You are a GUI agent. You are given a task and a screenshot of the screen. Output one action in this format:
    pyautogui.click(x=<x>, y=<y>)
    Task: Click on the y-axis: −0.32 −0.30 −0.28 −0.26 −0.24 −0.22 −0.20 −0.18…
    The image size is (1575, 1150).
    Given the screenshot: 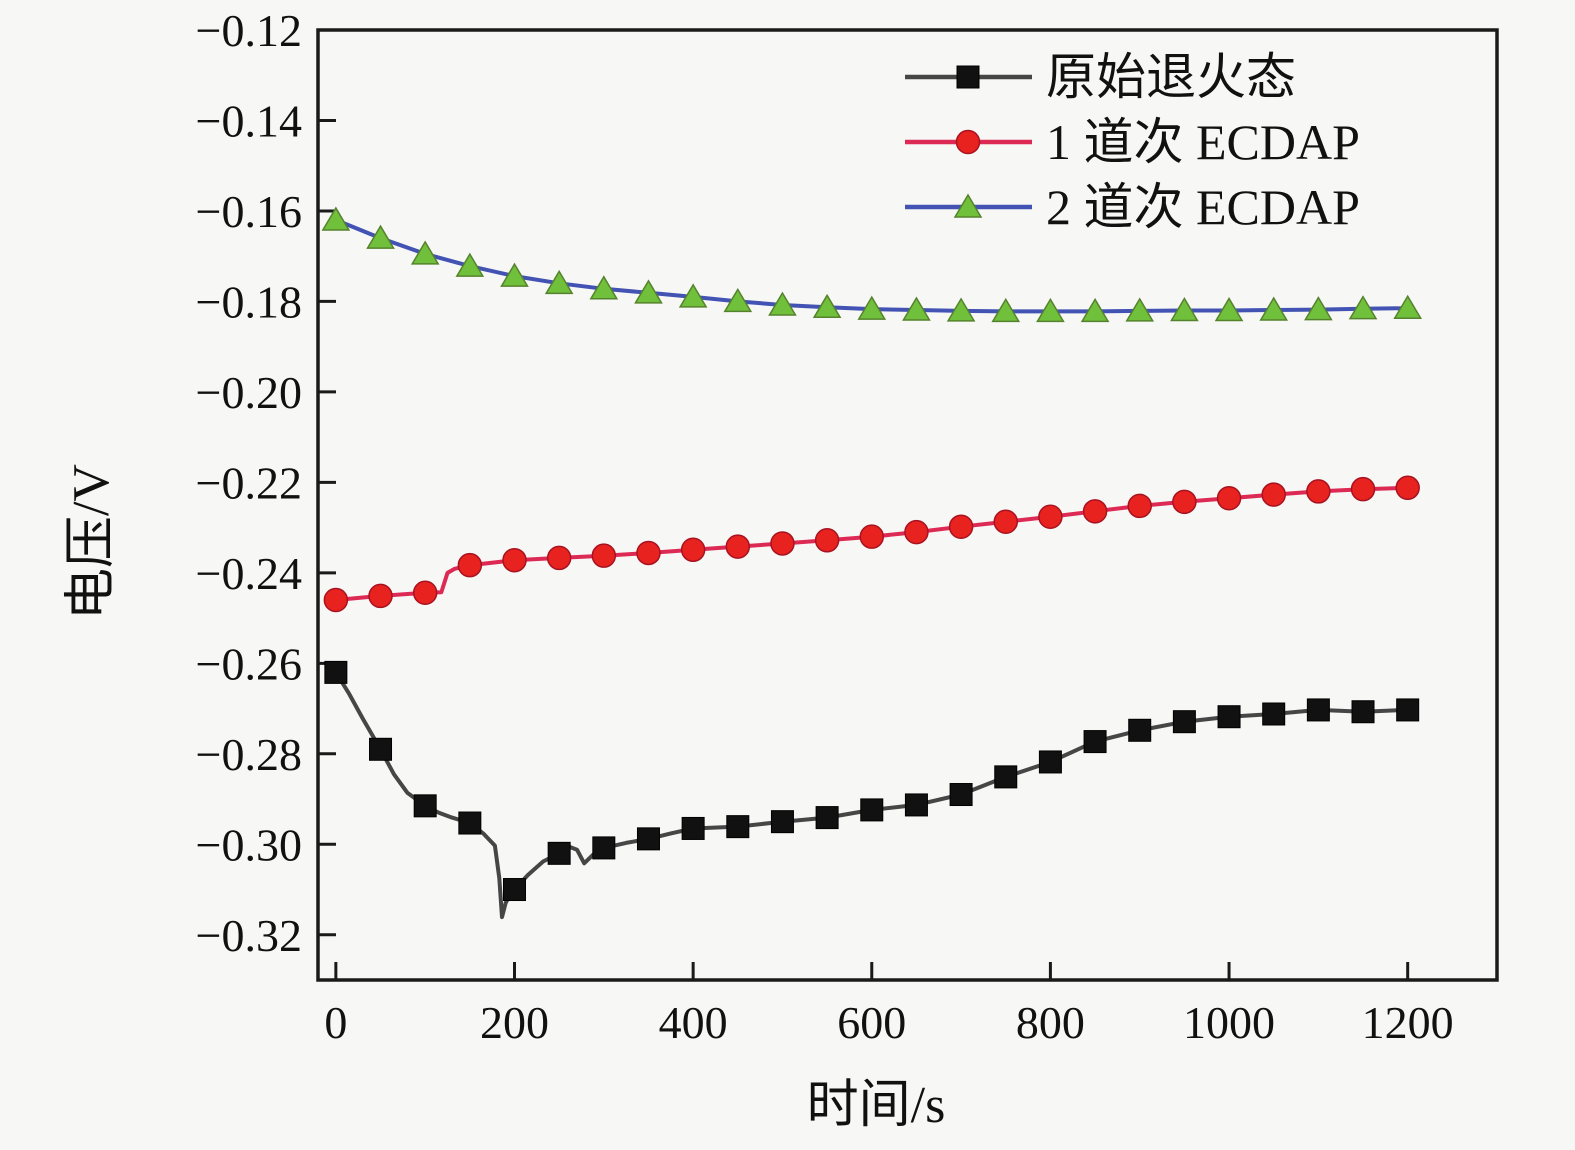 What is the action you would take?
    pyautogui.click(x=266, y=483)
    